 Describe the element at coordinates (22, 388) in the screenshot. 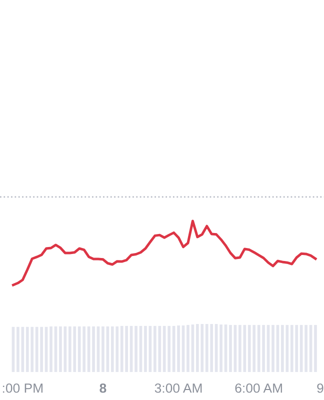

I see `x-tick-label: :00 PM` at that location.